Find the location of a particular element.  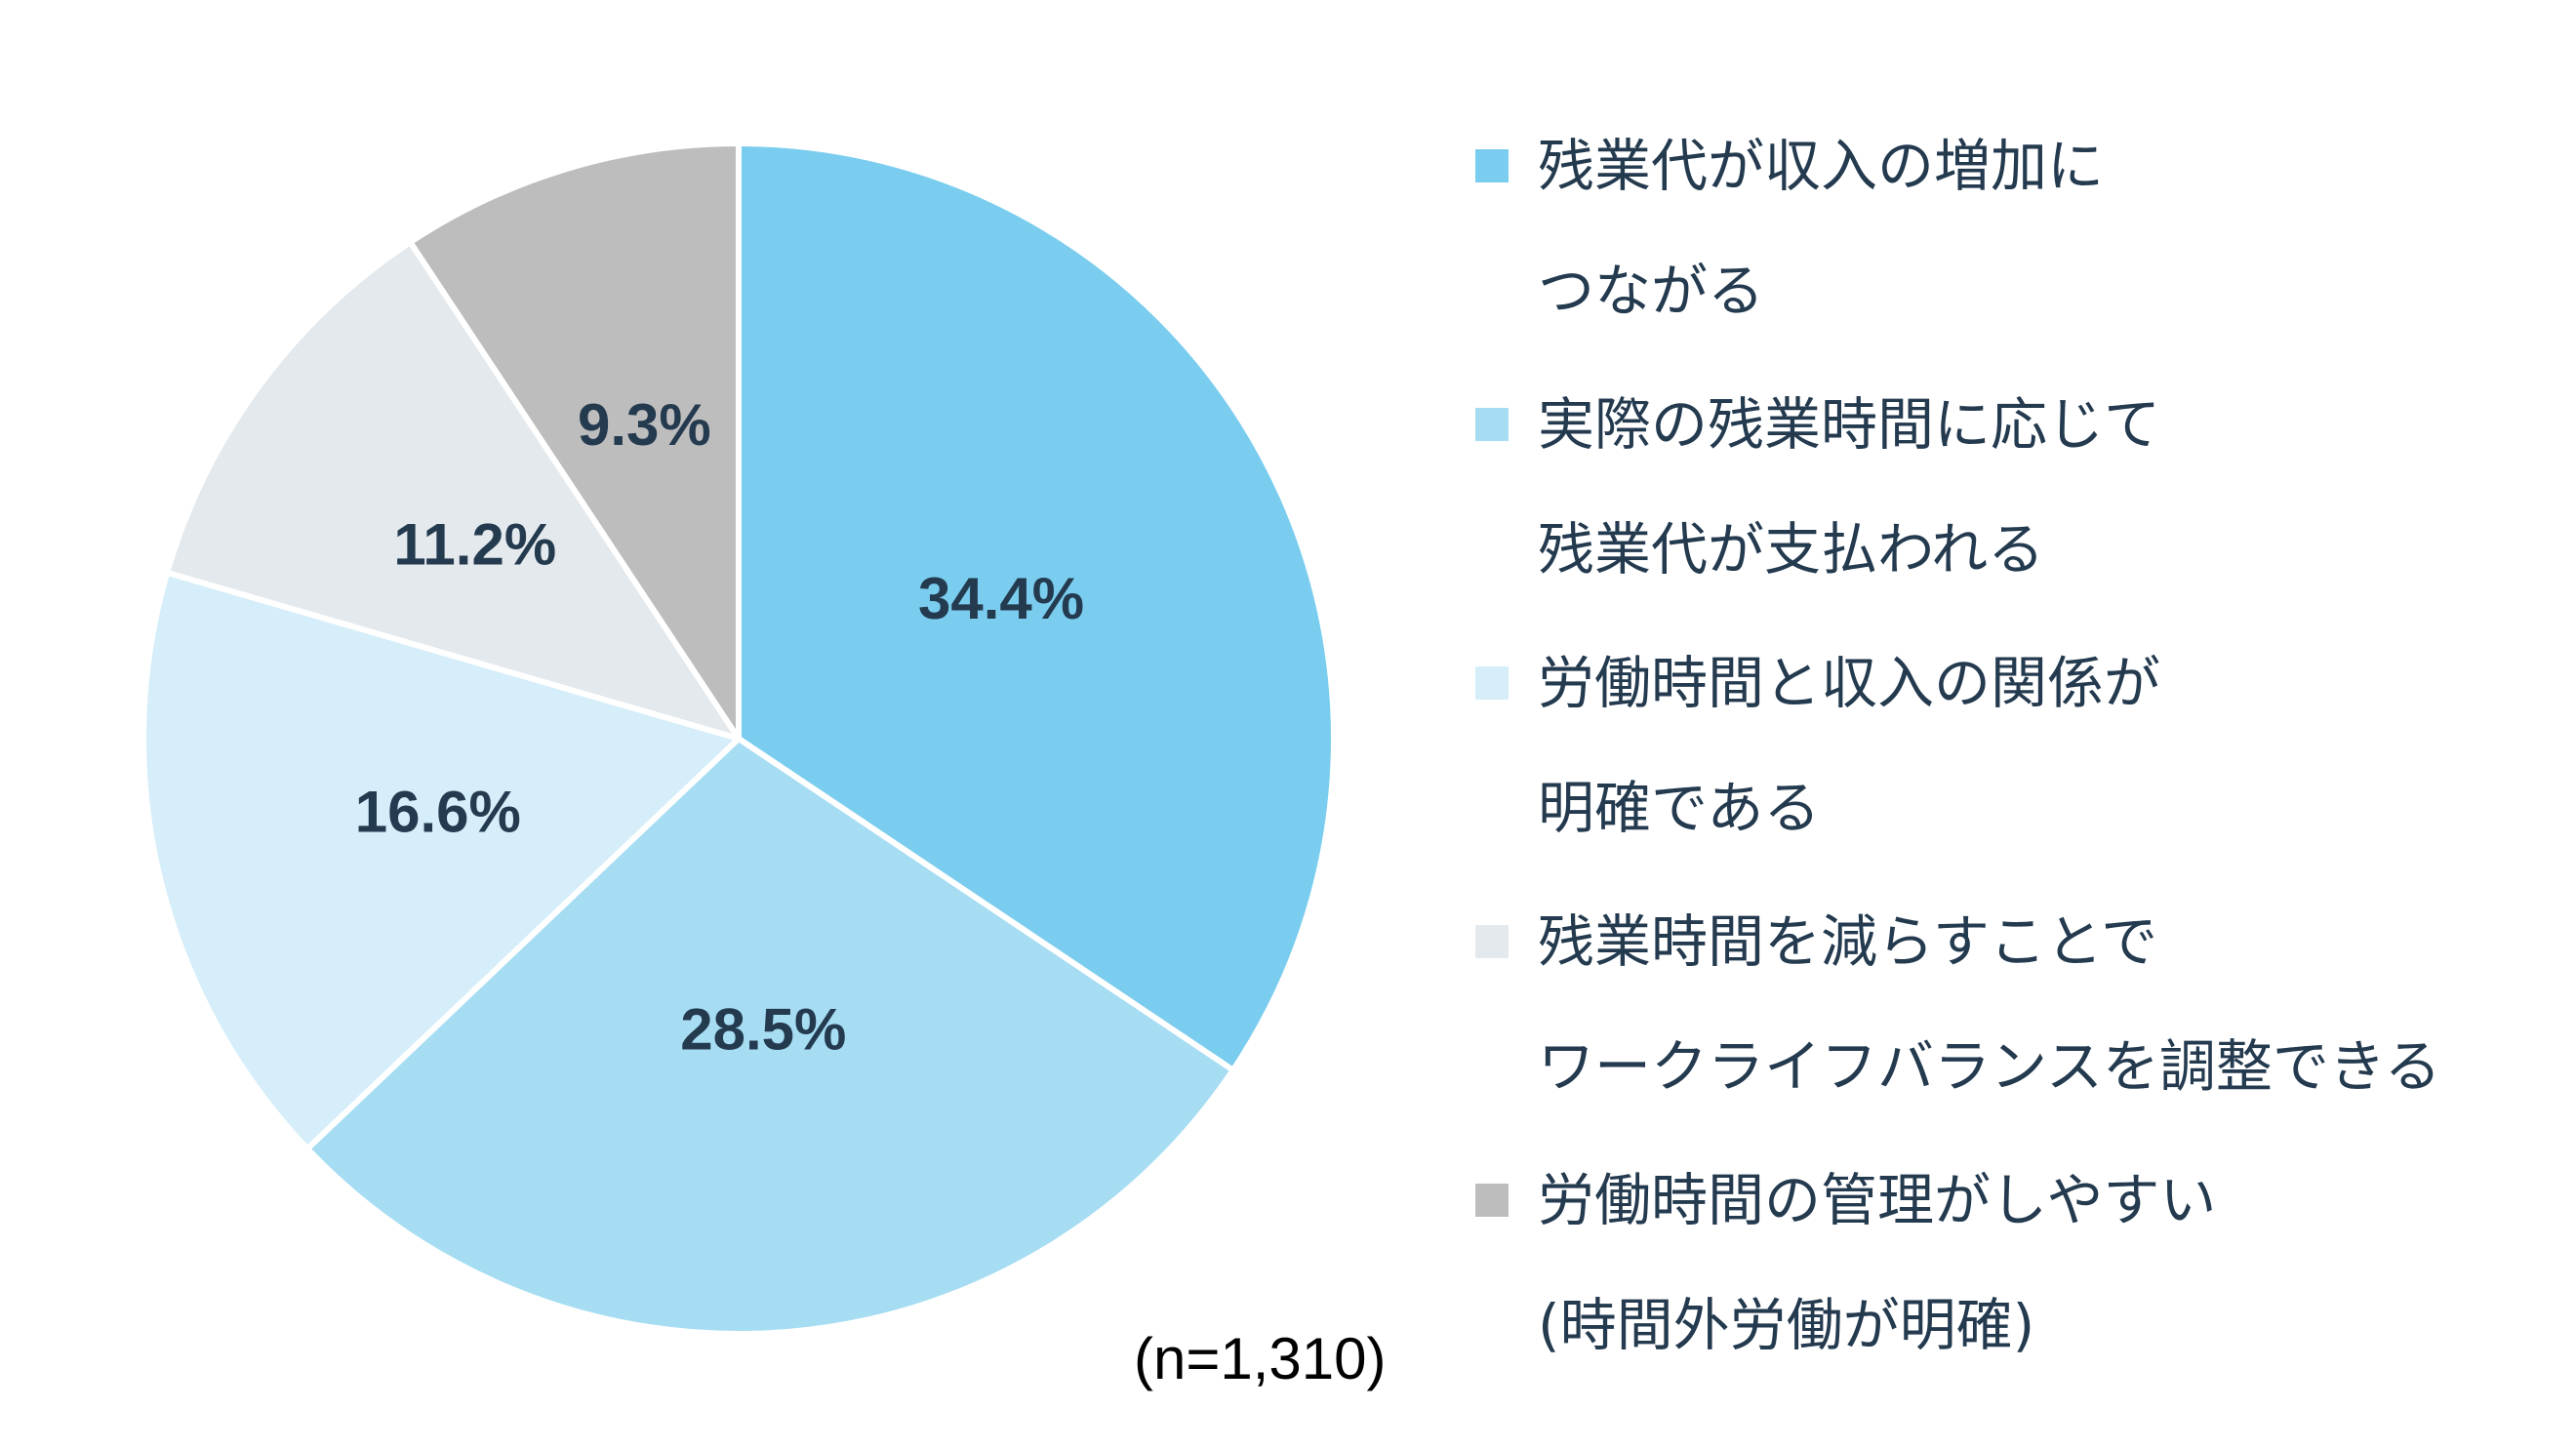

pie-value-labels: 34.4% 28.5% 16.6% 11.2% 9.3% is located at coordinates (719, 727).